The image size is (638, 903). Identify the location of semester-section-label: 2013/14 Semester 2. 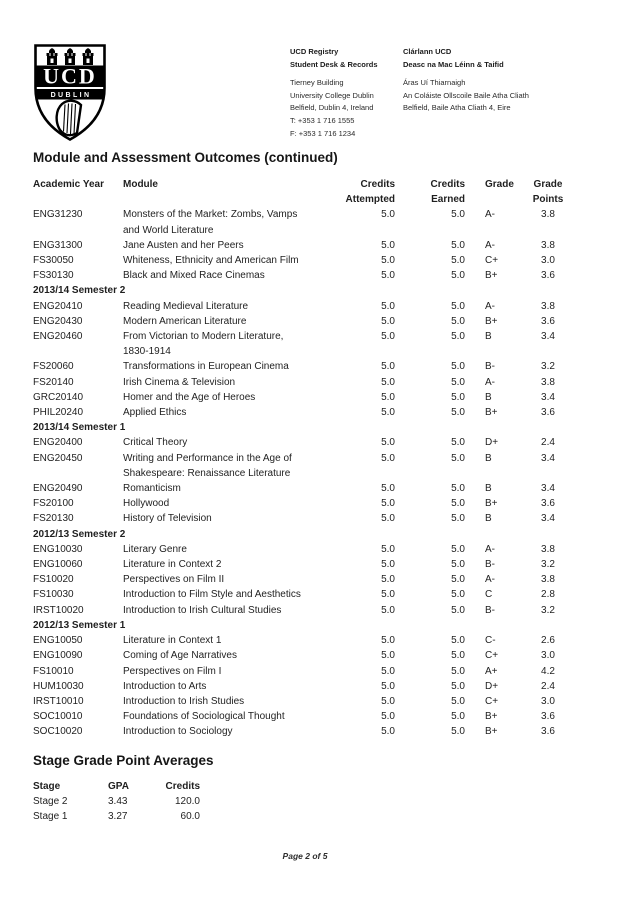
(79, 291).